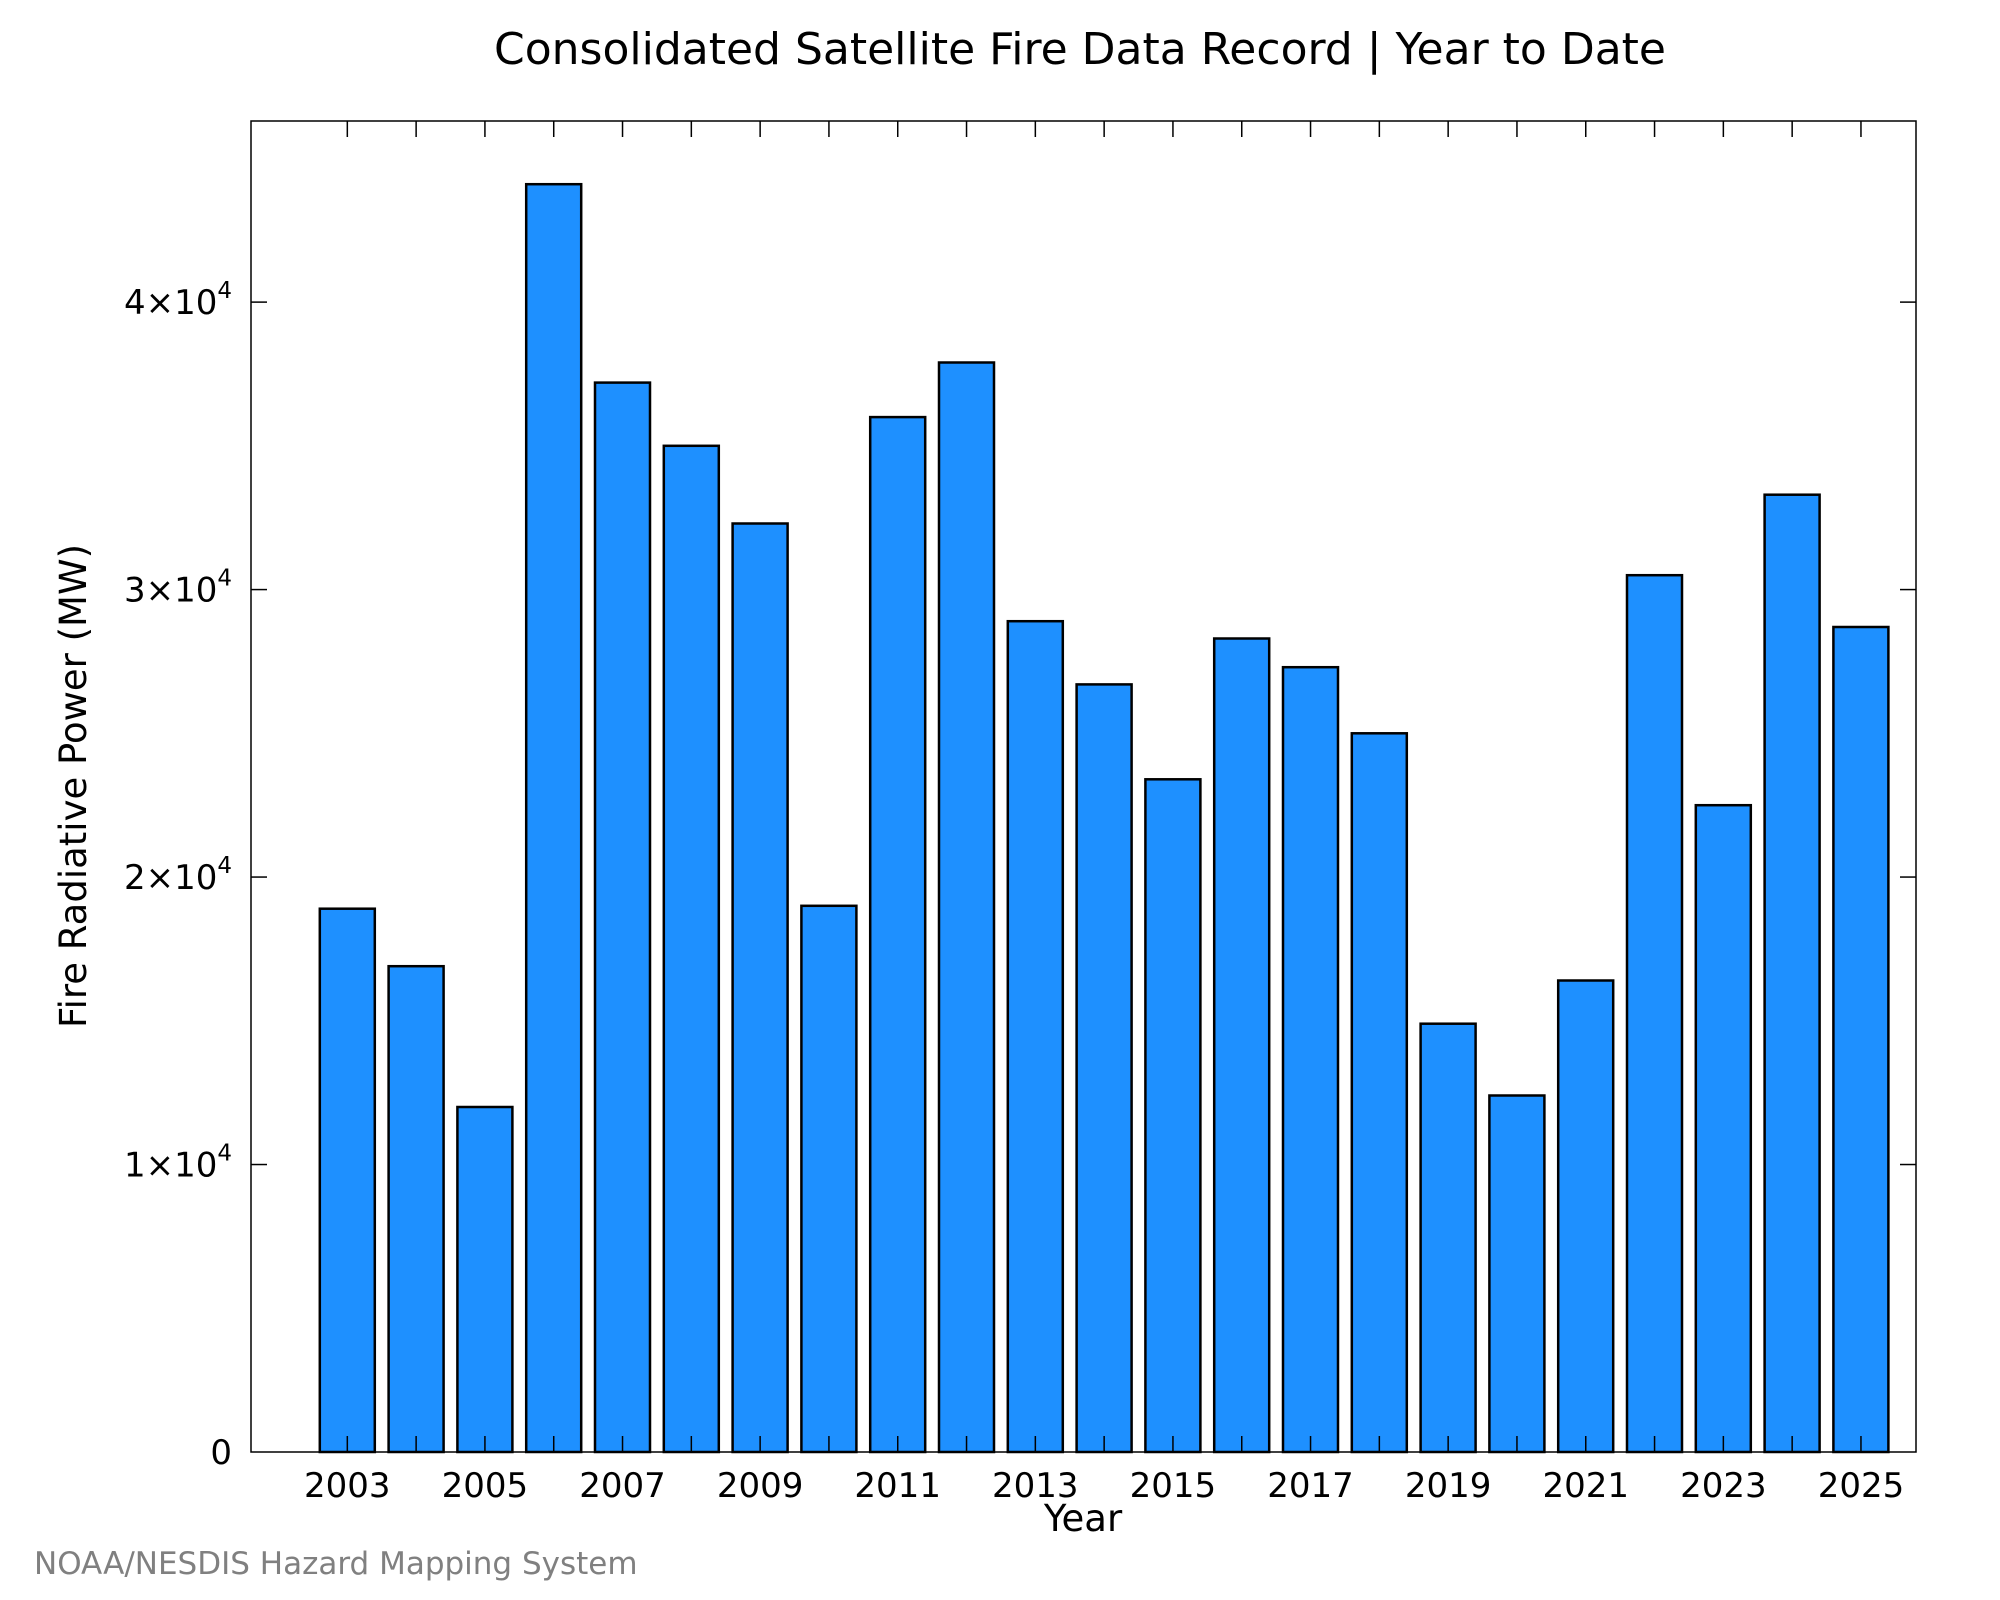 The height and width of the screenshot is (1600, 2000). I want to click on x-axis-label: Year, so click(1083, 1518).